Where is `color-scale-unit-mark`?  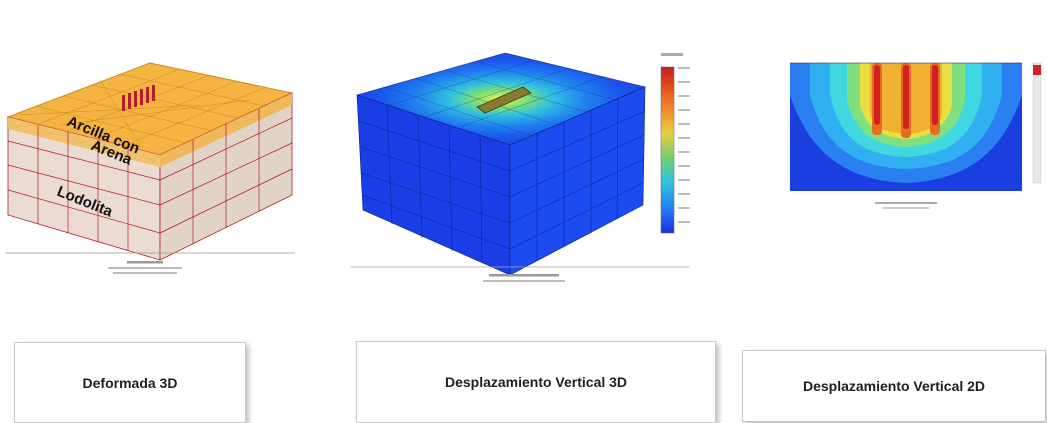
color-scale-unit-mark is located at coordinates (672, 54).